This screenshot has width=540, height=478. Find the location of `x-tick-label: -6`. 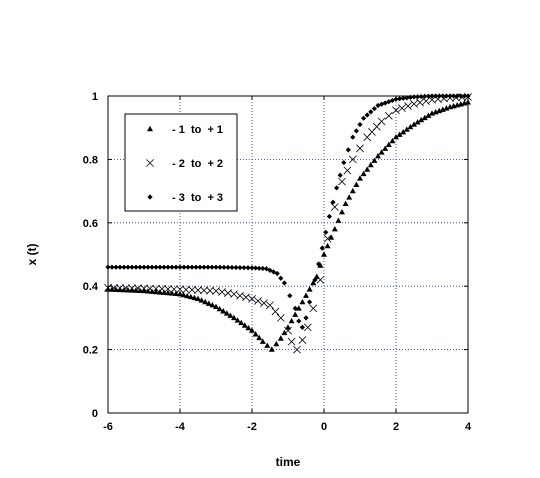

x-tick-label: -6 is located at coordinates (108, 427).